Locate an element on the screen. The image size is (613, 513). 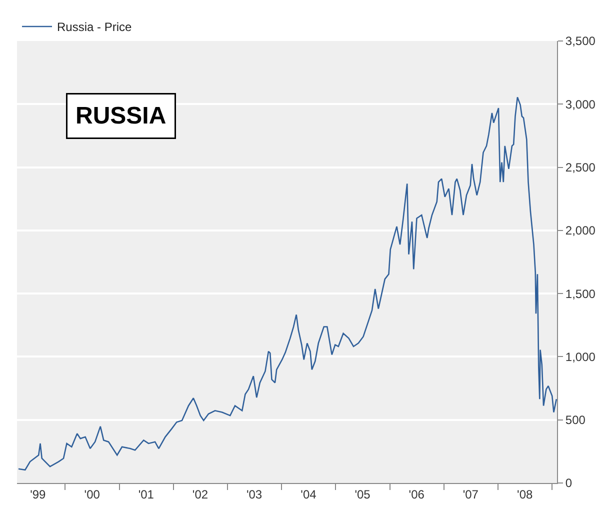
x-tick-label: '03 is located at coordinates (254, 494).